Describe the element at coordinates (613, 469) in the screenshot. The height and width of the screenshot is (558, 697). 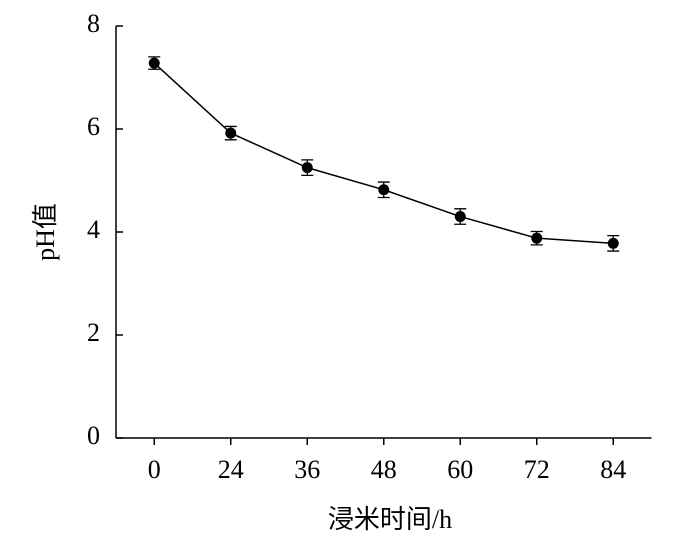
I see `x-tick-label: 84` at that location.